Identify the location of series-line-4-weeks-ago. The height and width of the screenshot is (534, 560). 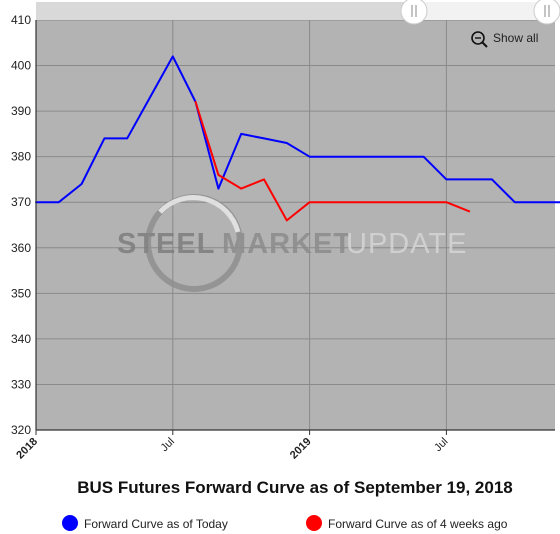
(332, 161).